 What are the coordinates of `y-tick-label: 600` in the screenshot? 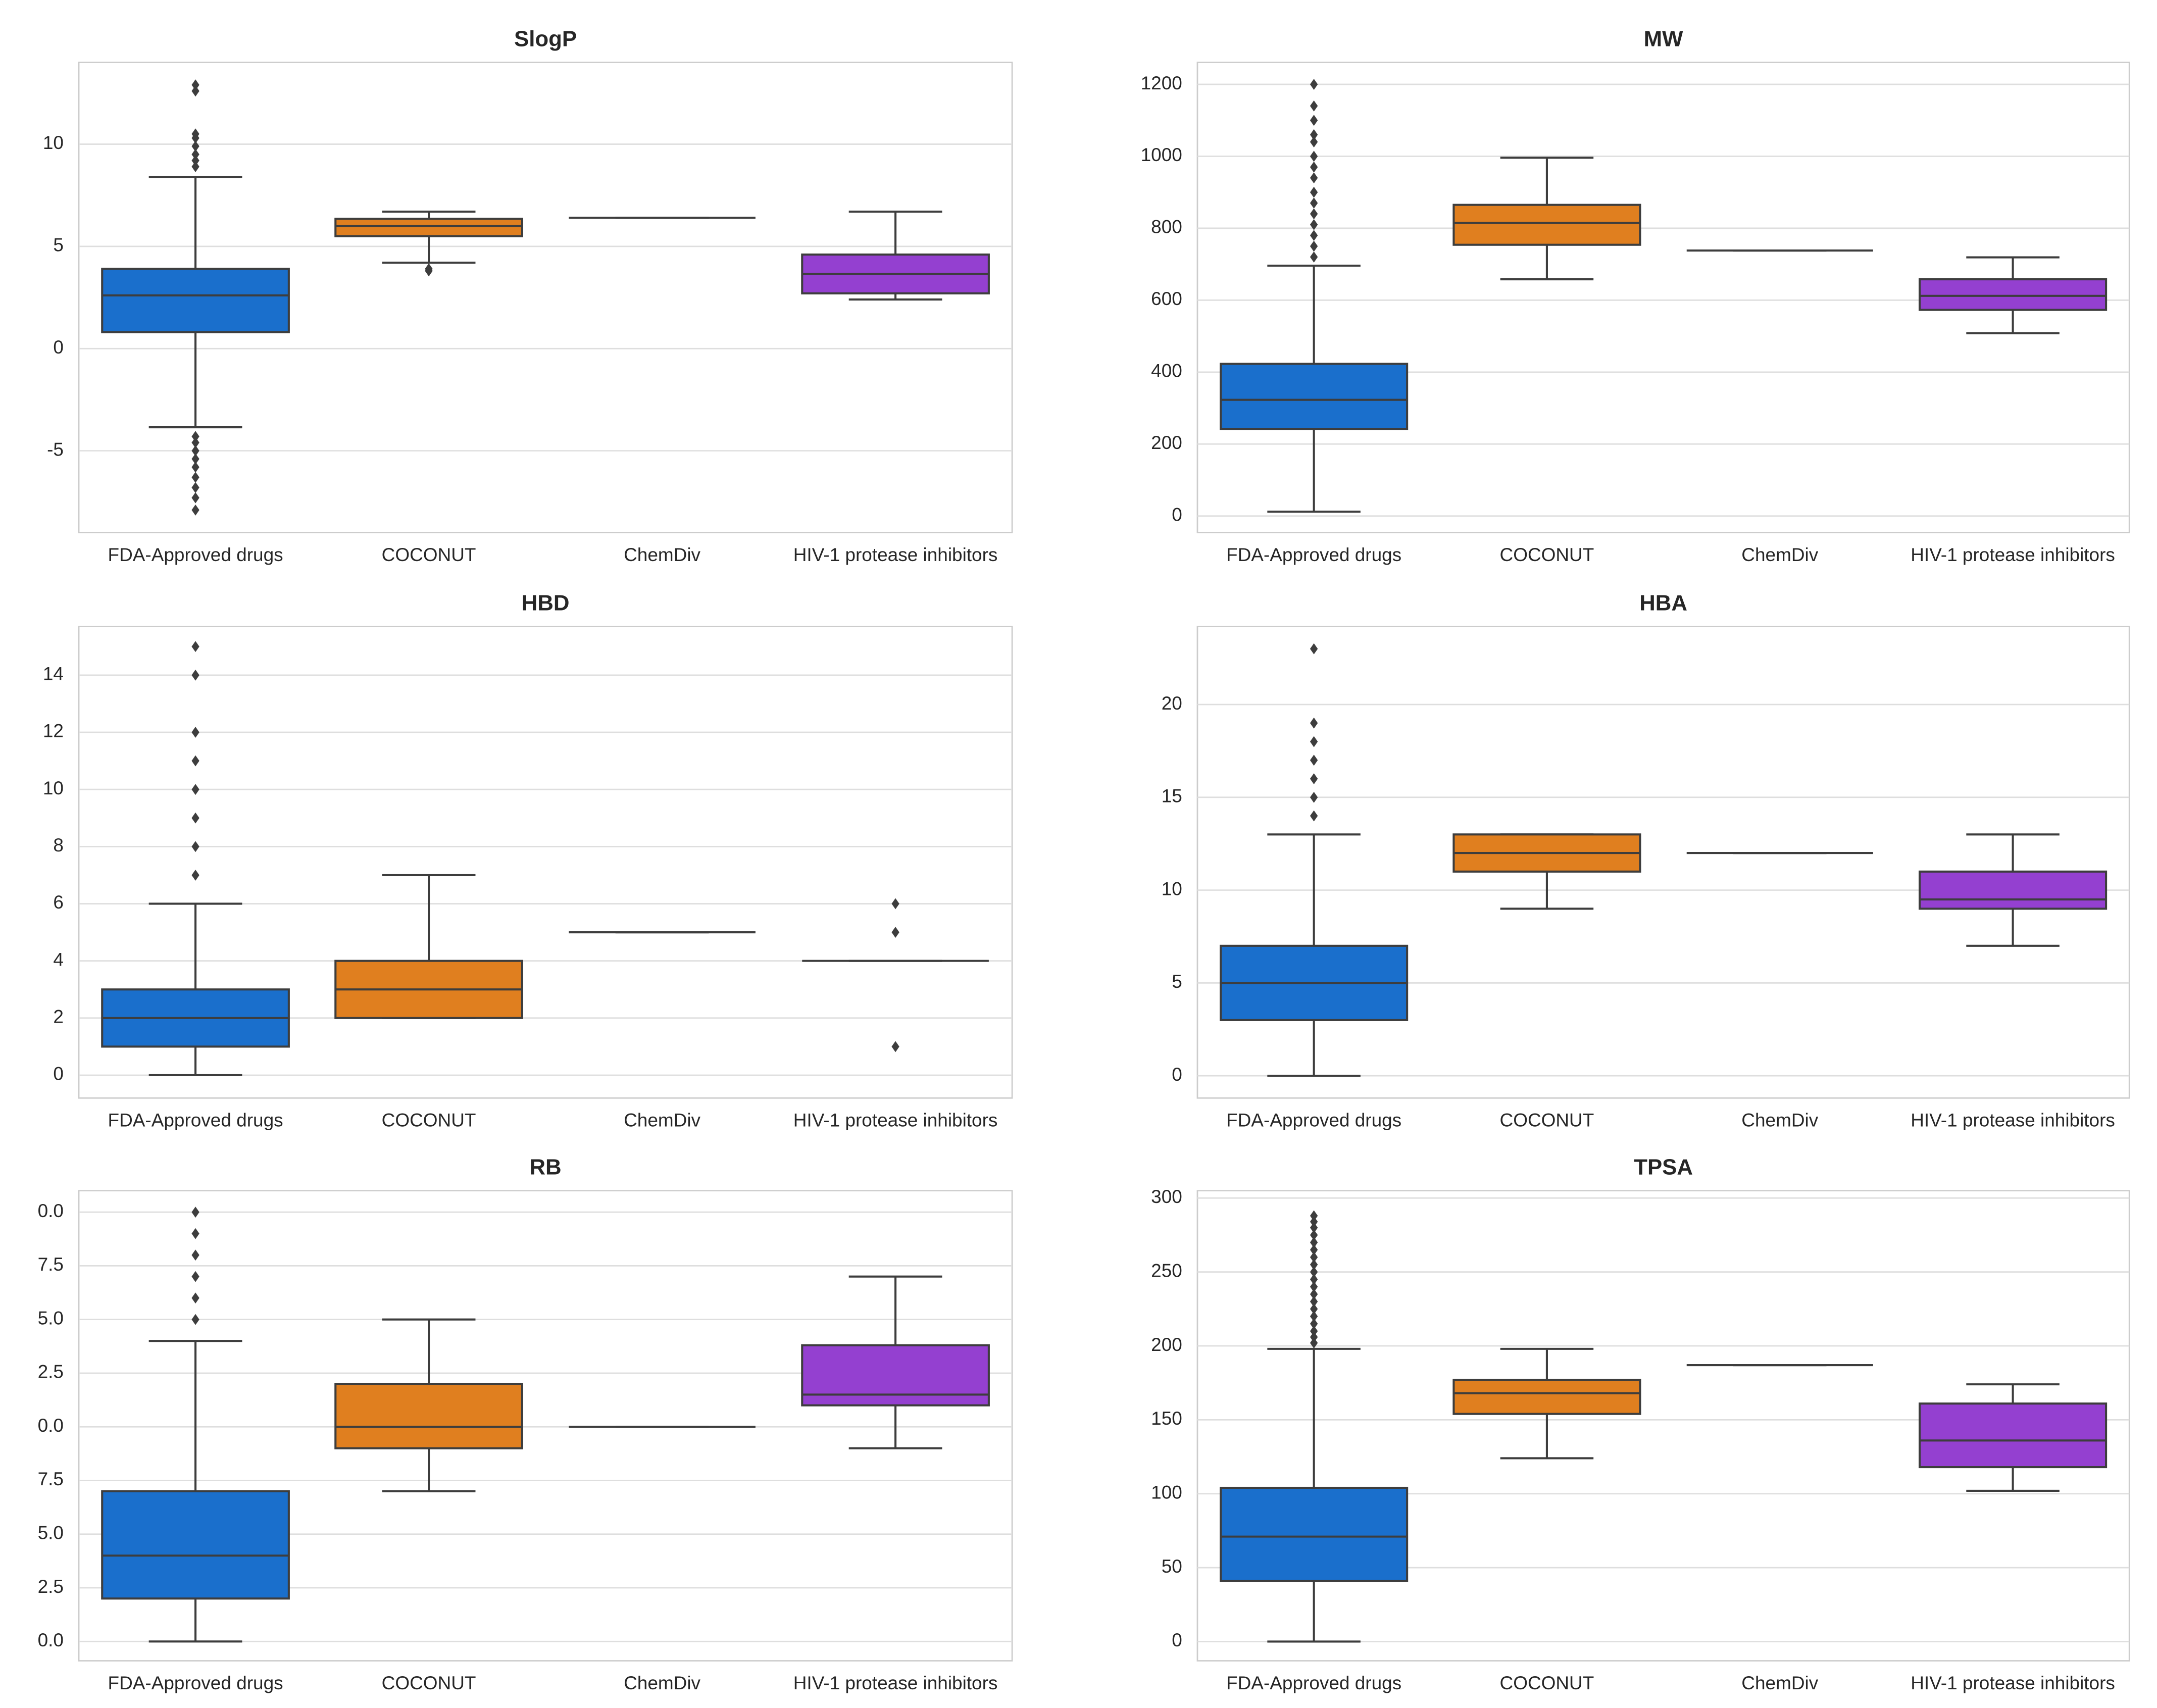 It's located at (1166, 299).